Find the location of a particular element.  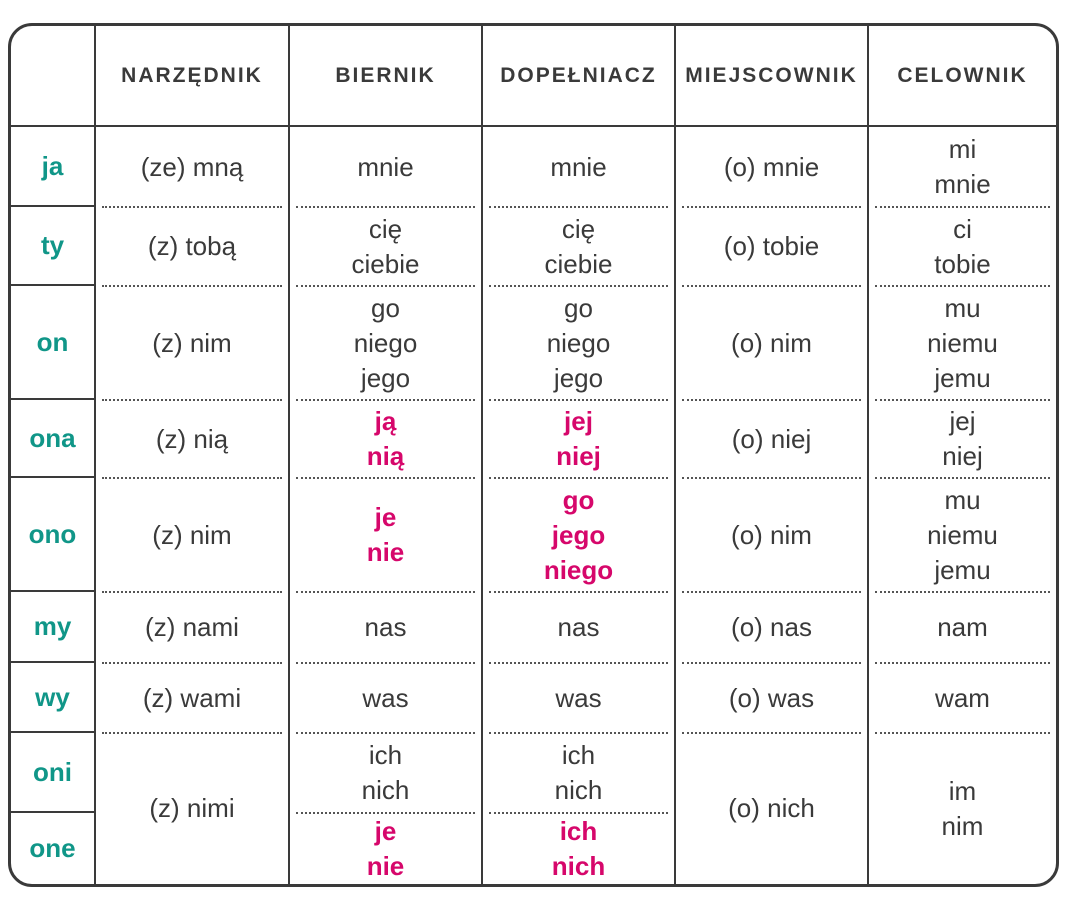

cell-on-miejscownik: (o) nim is located at coordinates (772, 343).